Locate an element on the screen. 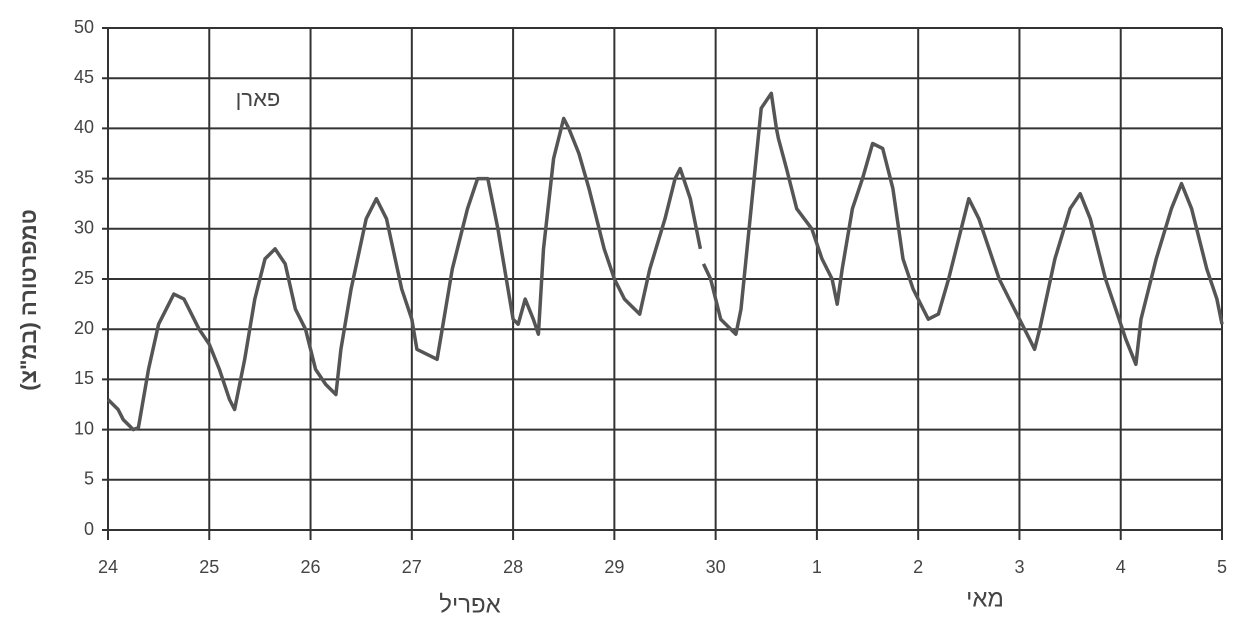  x-tick-label: 2 is located at coordinates (918, 567).